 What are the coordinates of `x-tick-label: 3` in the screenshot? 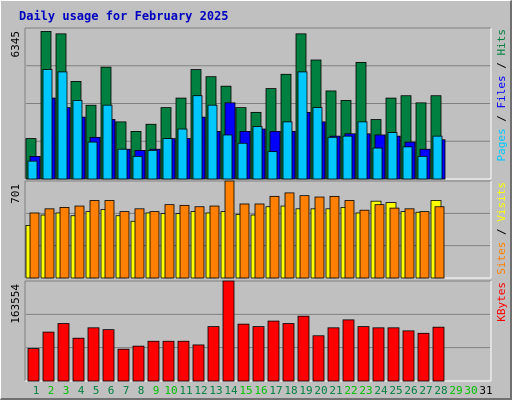 It's located at (66, 390).